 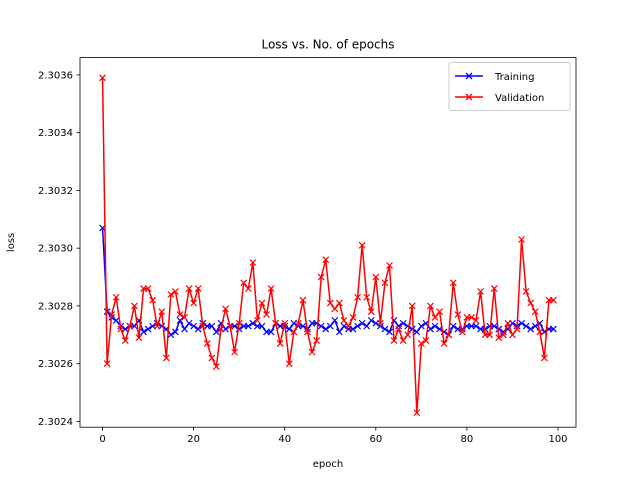 What do you see at coordinates (557, 439) in the screenshot?
I see `x-tick-label: 100` at bounding box center [557, 439].